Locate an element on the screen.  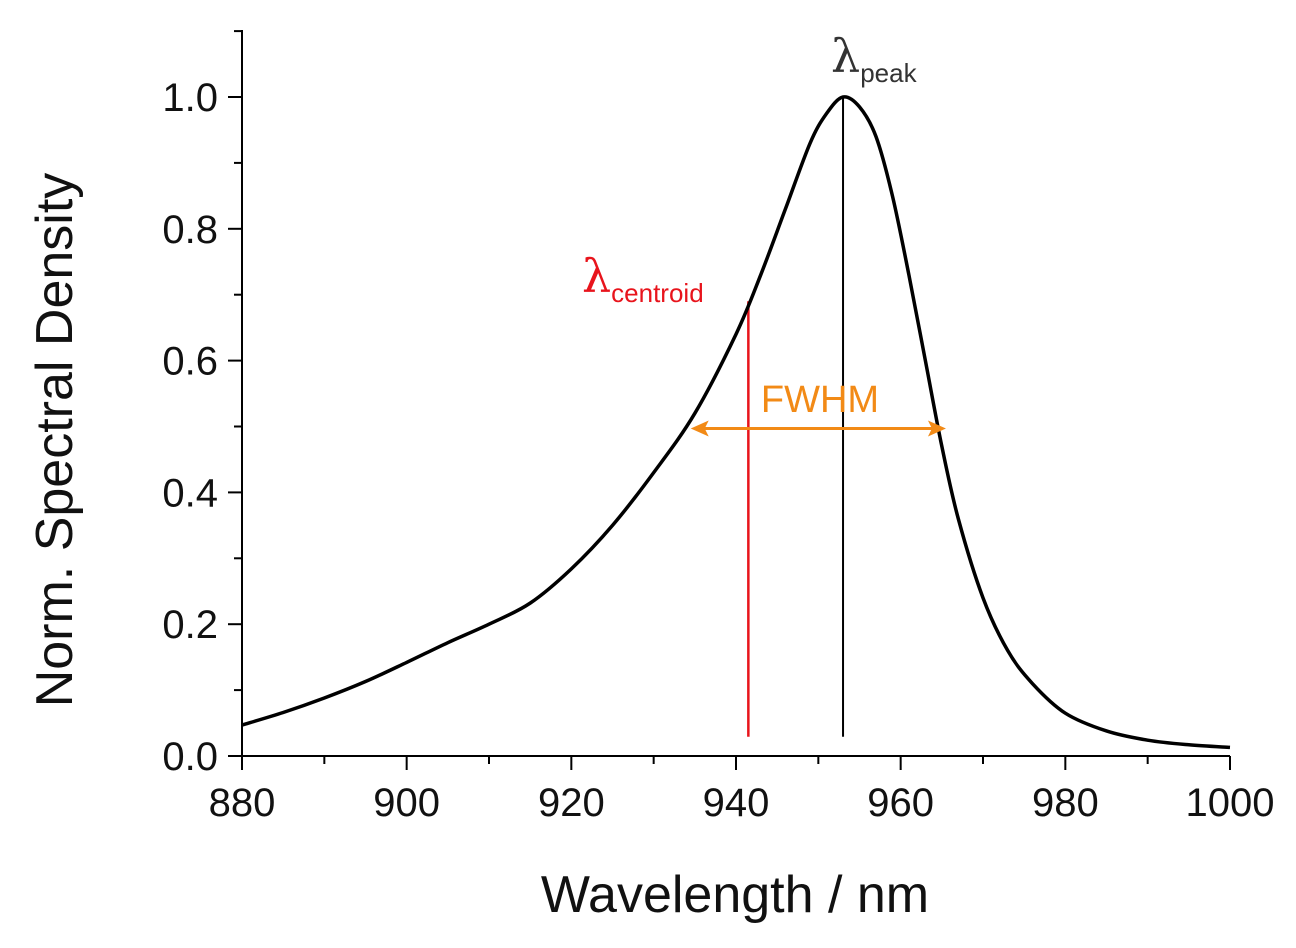
centroid-lambda-symbol: λ is located at coordinates (596, 276).